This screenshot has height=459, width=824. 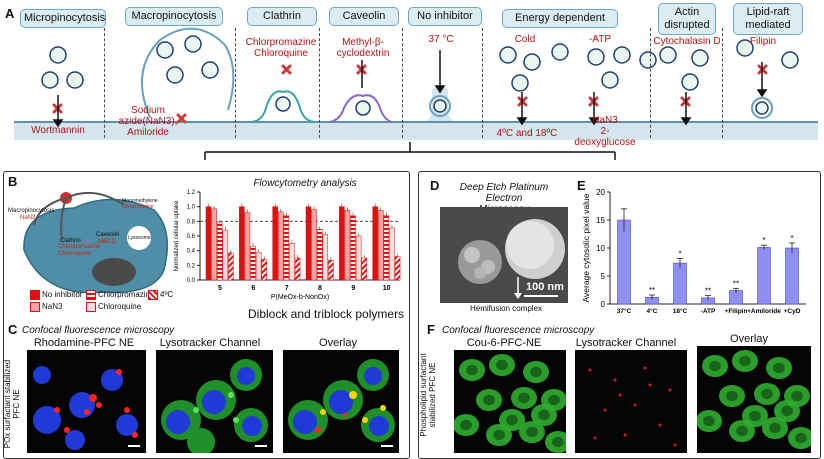 I want to click on panel-c-col-3: Overlay, so click(x=338, y=343).